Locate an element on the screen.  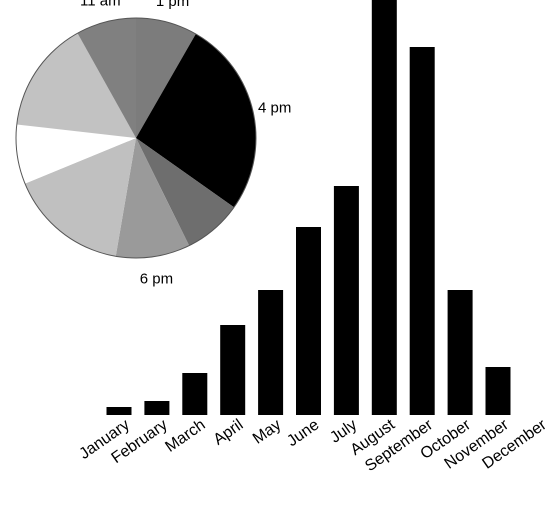
x-tick-label-april: April is located at coordinates (229, 432).